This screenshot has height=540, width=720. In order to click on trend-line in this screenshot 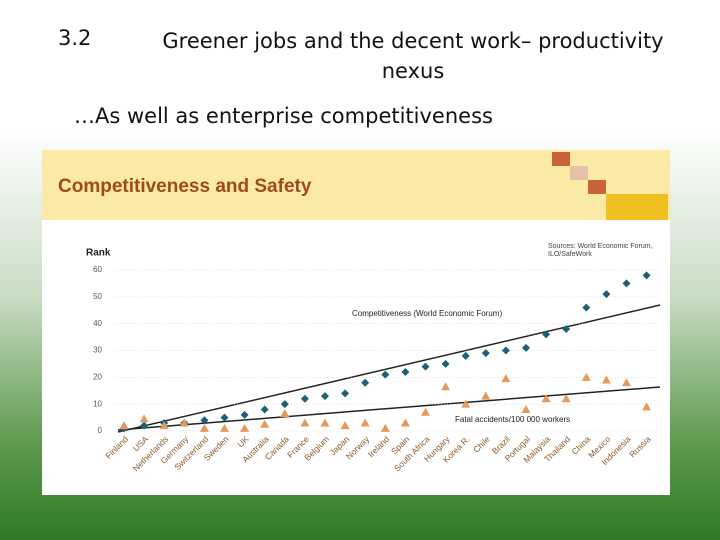, I will do `click(389, 408)`.